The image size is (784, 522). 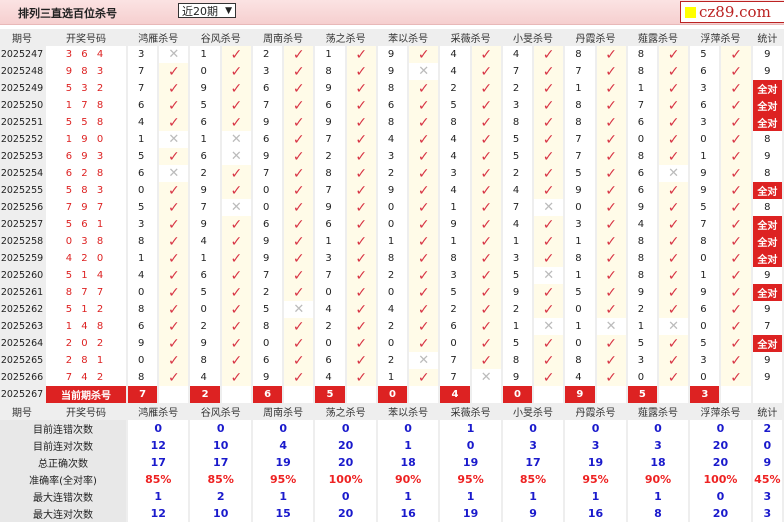 I want to click on issue-cell: 2025257, so click(x=23, y=224).